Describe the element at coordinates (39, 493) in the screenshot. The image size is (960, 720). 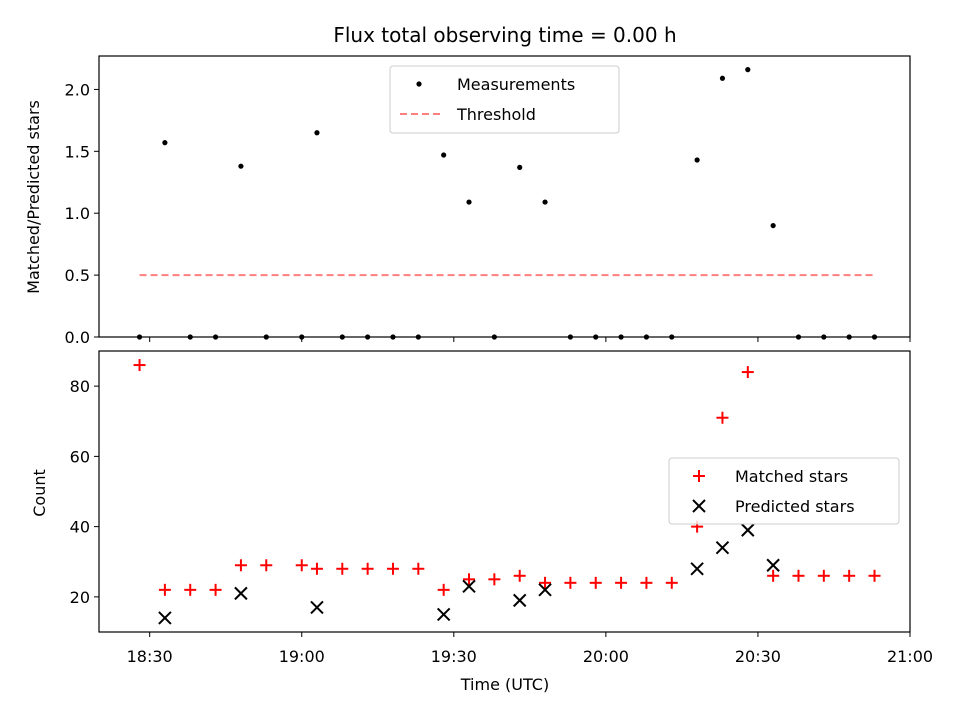
I see `bottom-y-axis-label: Count` at that location.